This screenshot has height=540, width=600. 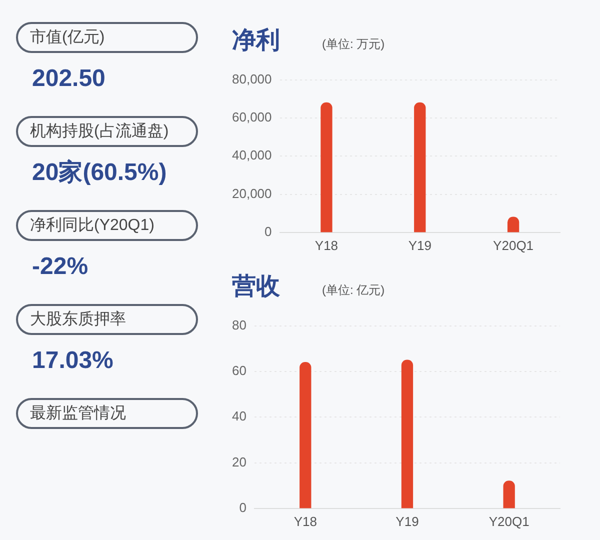 What do you see at coordinates (69, 78) in the screenshot?
I see `text: 202.50` at bounding box center [69, 78].